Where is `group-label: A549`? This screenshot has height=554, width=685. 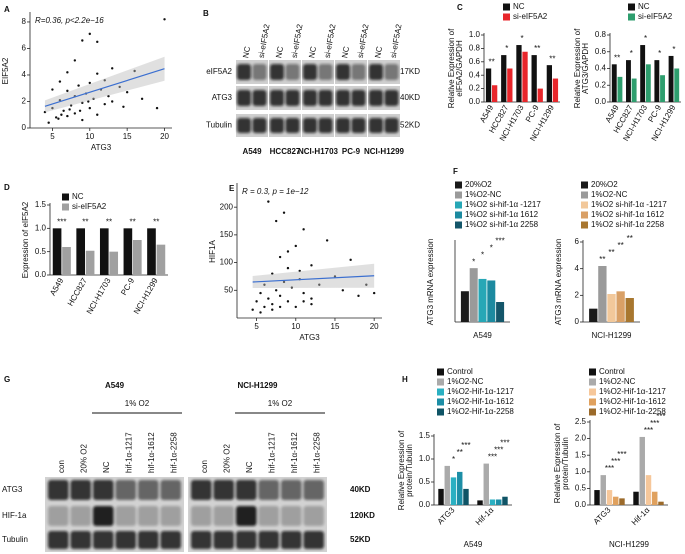
group-label: A549 is located at coordinates (252, 151).